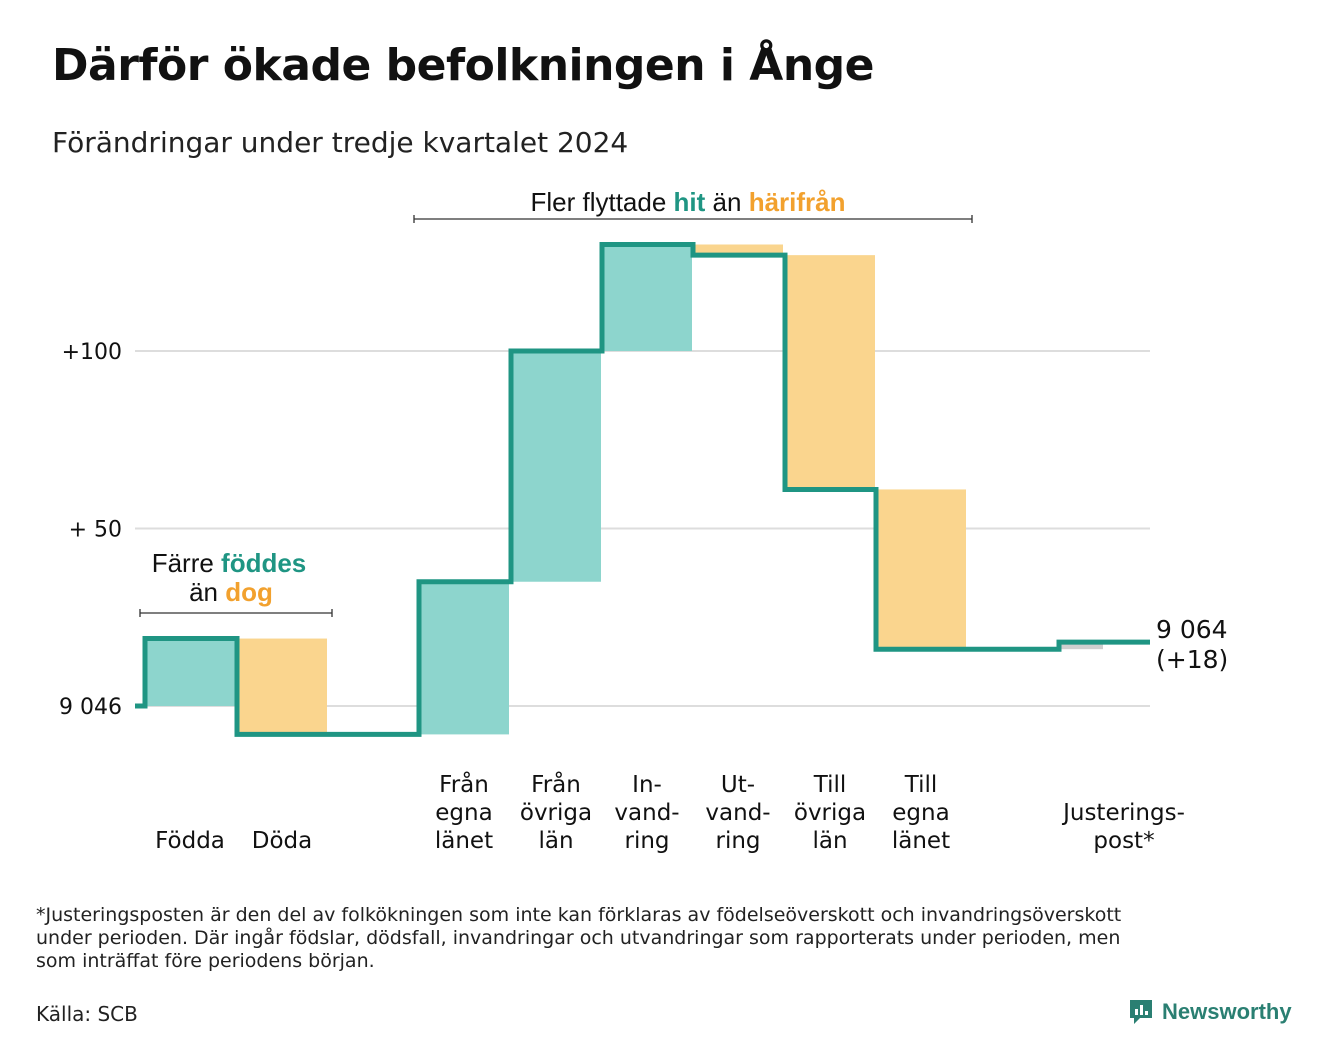  I want to click on annotation-bracket-moves, so click(693, 219).